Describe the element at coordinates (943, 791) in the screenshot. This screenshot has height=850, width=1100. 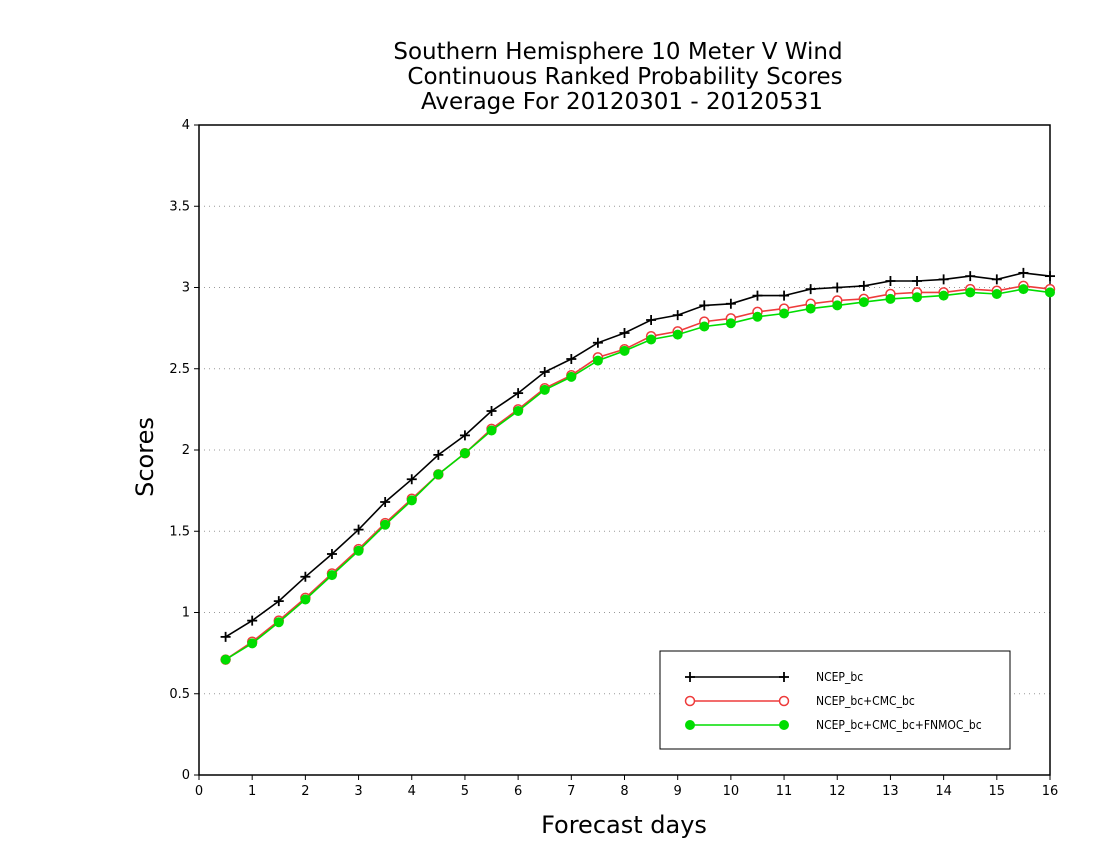
I see `x-tick-label: 14` at that location.